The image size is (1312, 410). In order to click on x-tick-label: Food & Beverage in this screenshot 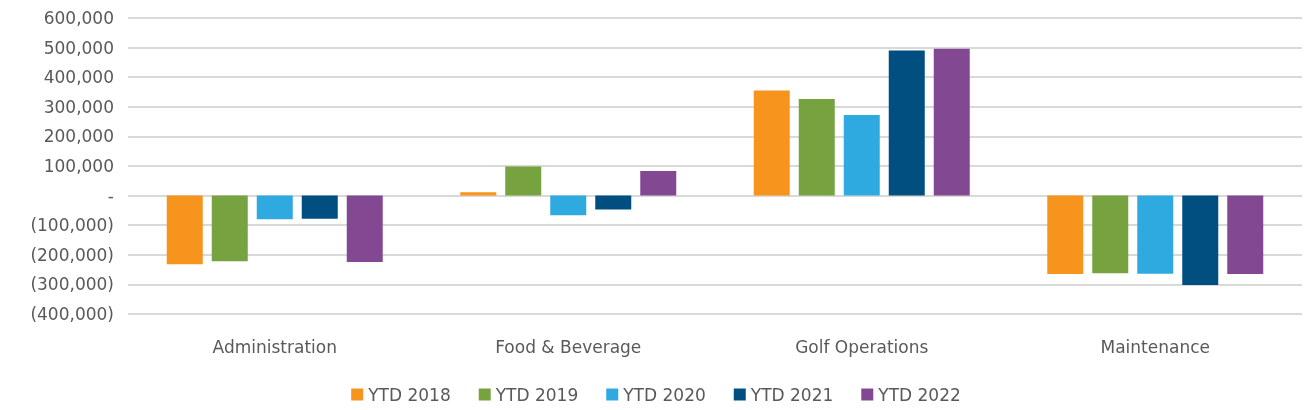, I will do `click(568, 346)`.